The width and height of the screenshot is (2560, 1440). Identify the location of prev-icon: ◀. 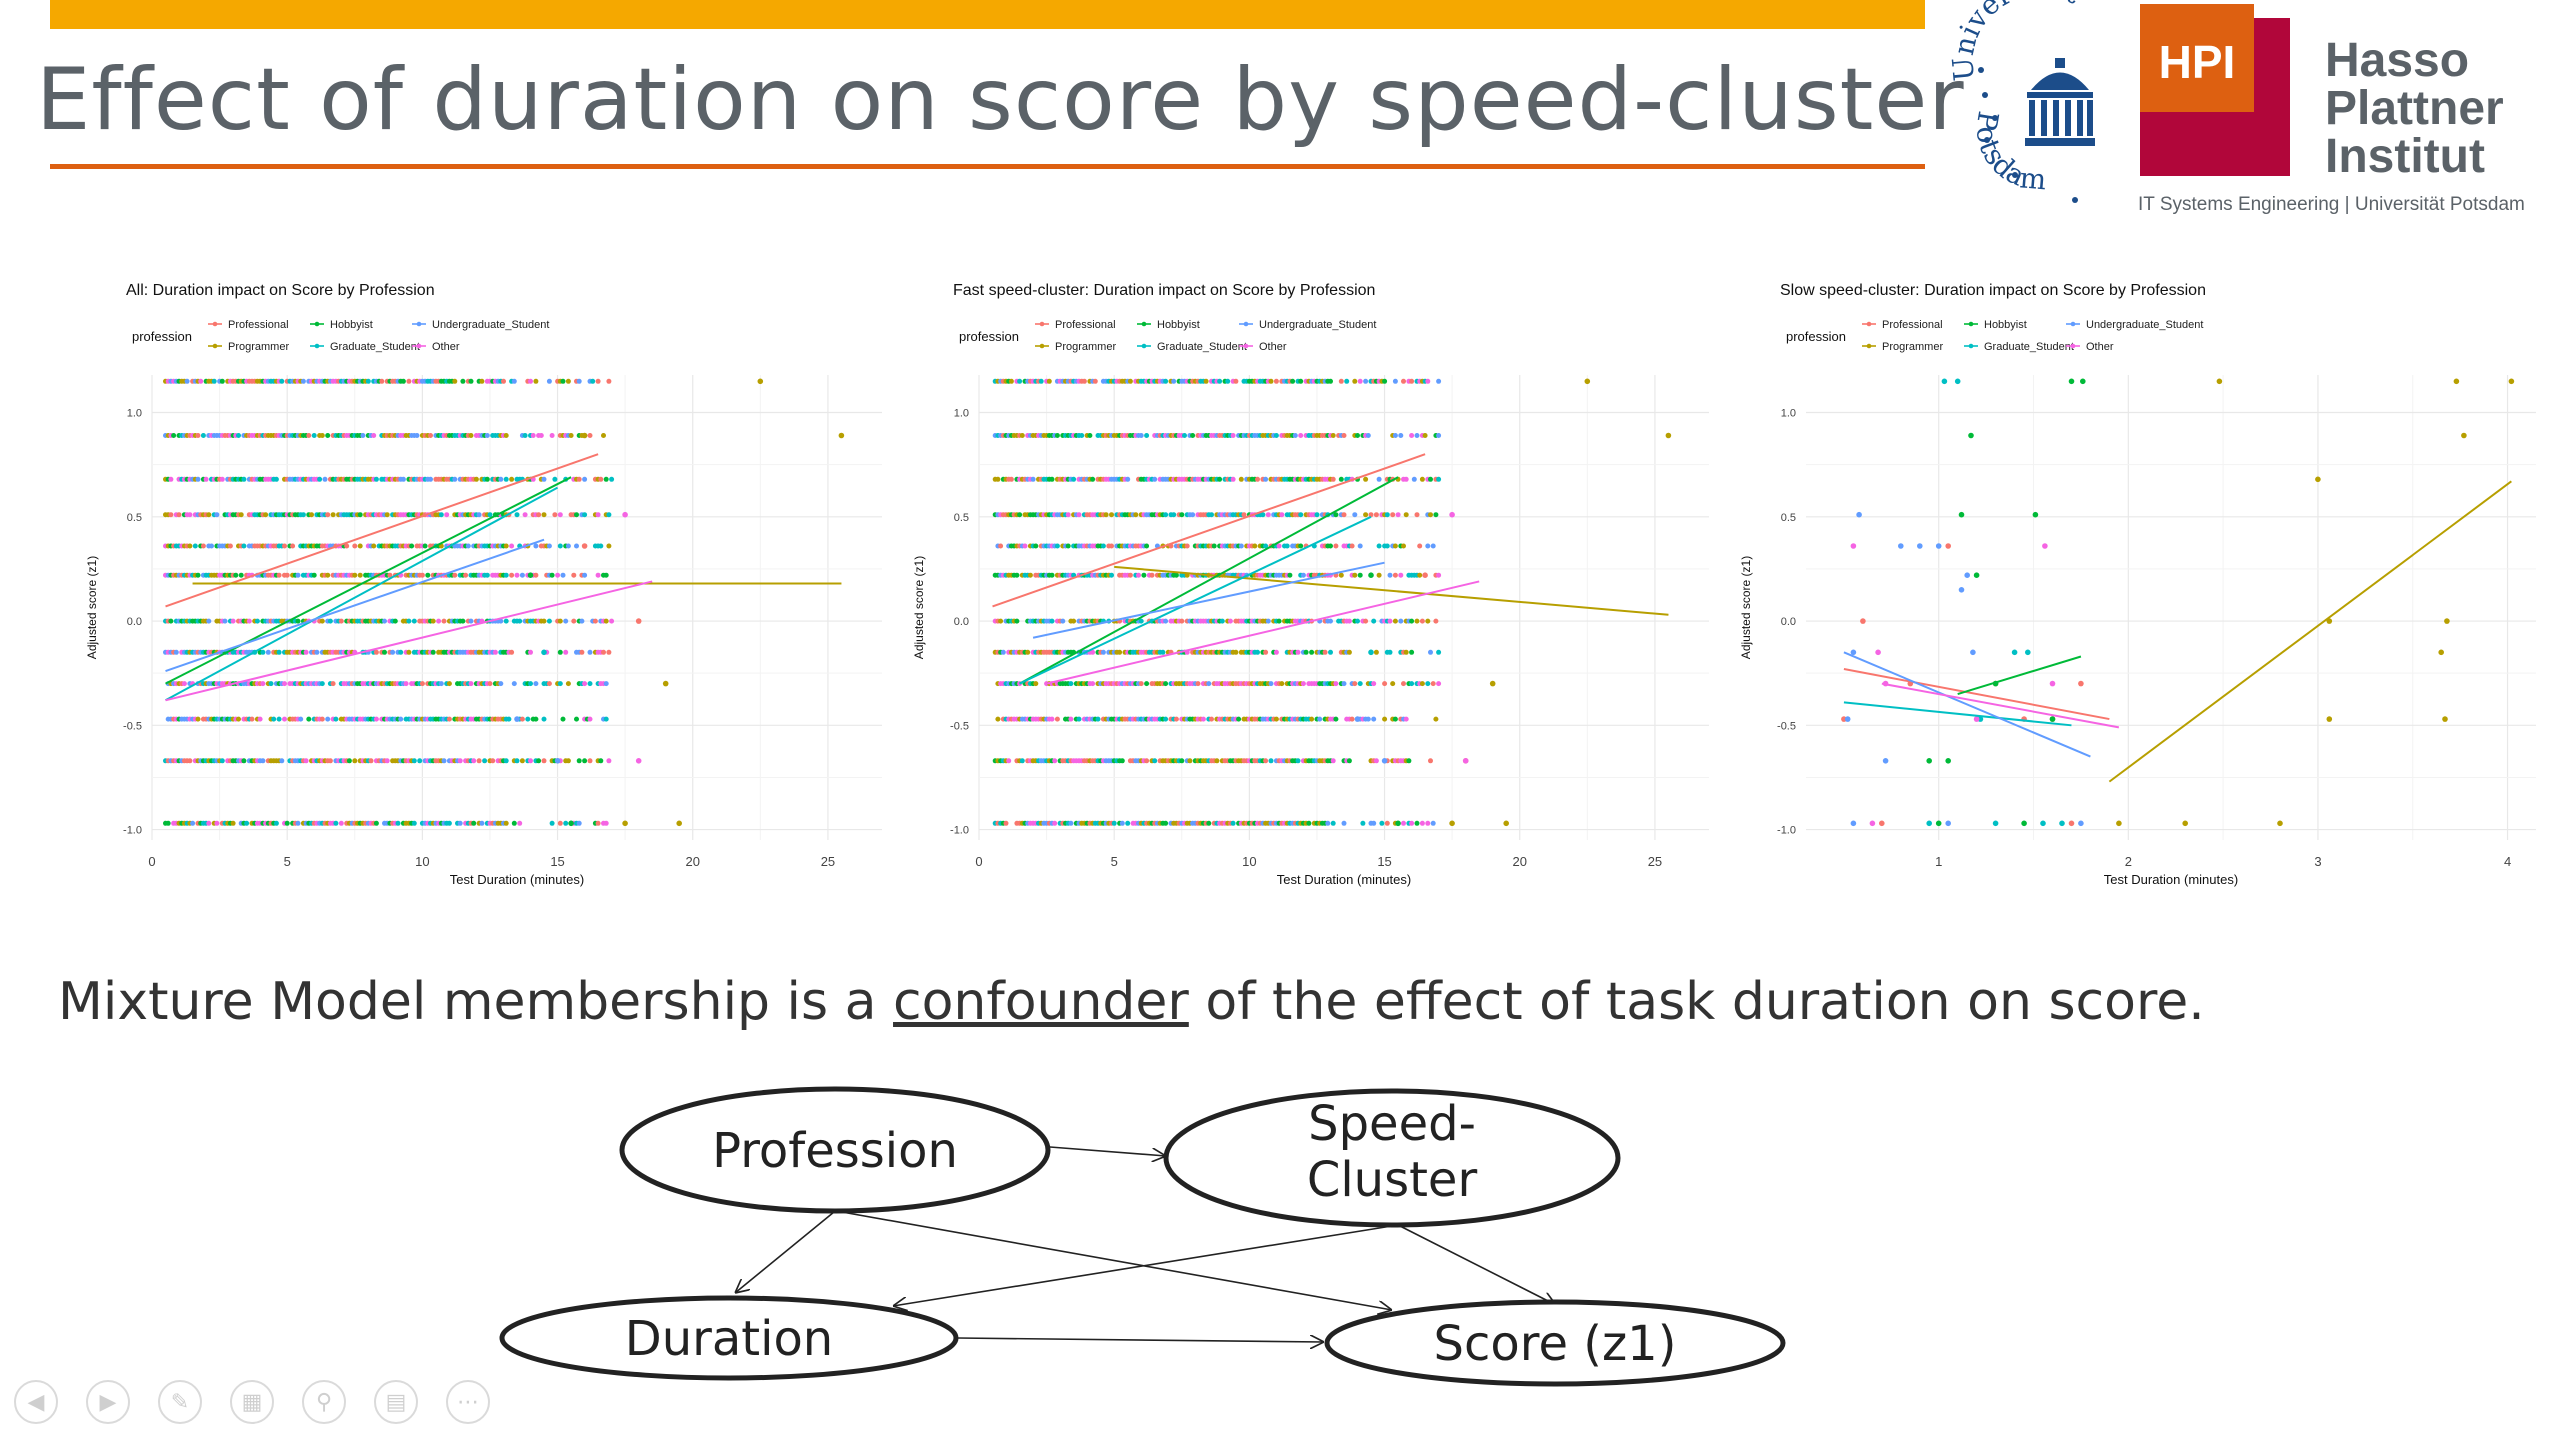
(36, 1402).